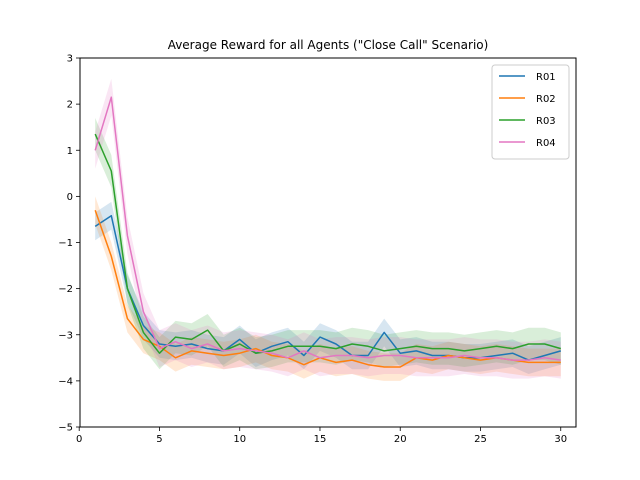 The image size is (640, 480). What do you see at coordinates (65, 335) in the screenshot?
I see `y-tick-label: −3` at bounding box center [65, 335].